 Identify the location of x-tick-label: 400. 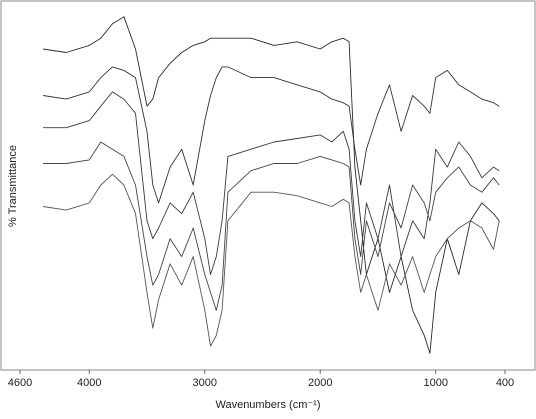
(505, 383).